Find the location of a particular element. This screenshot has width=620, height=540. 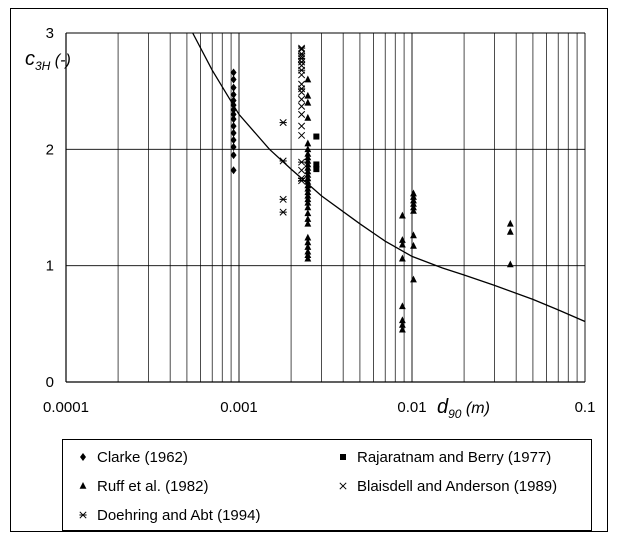

y-axis-label: c3H (-) is located at coordinates (48, 60).